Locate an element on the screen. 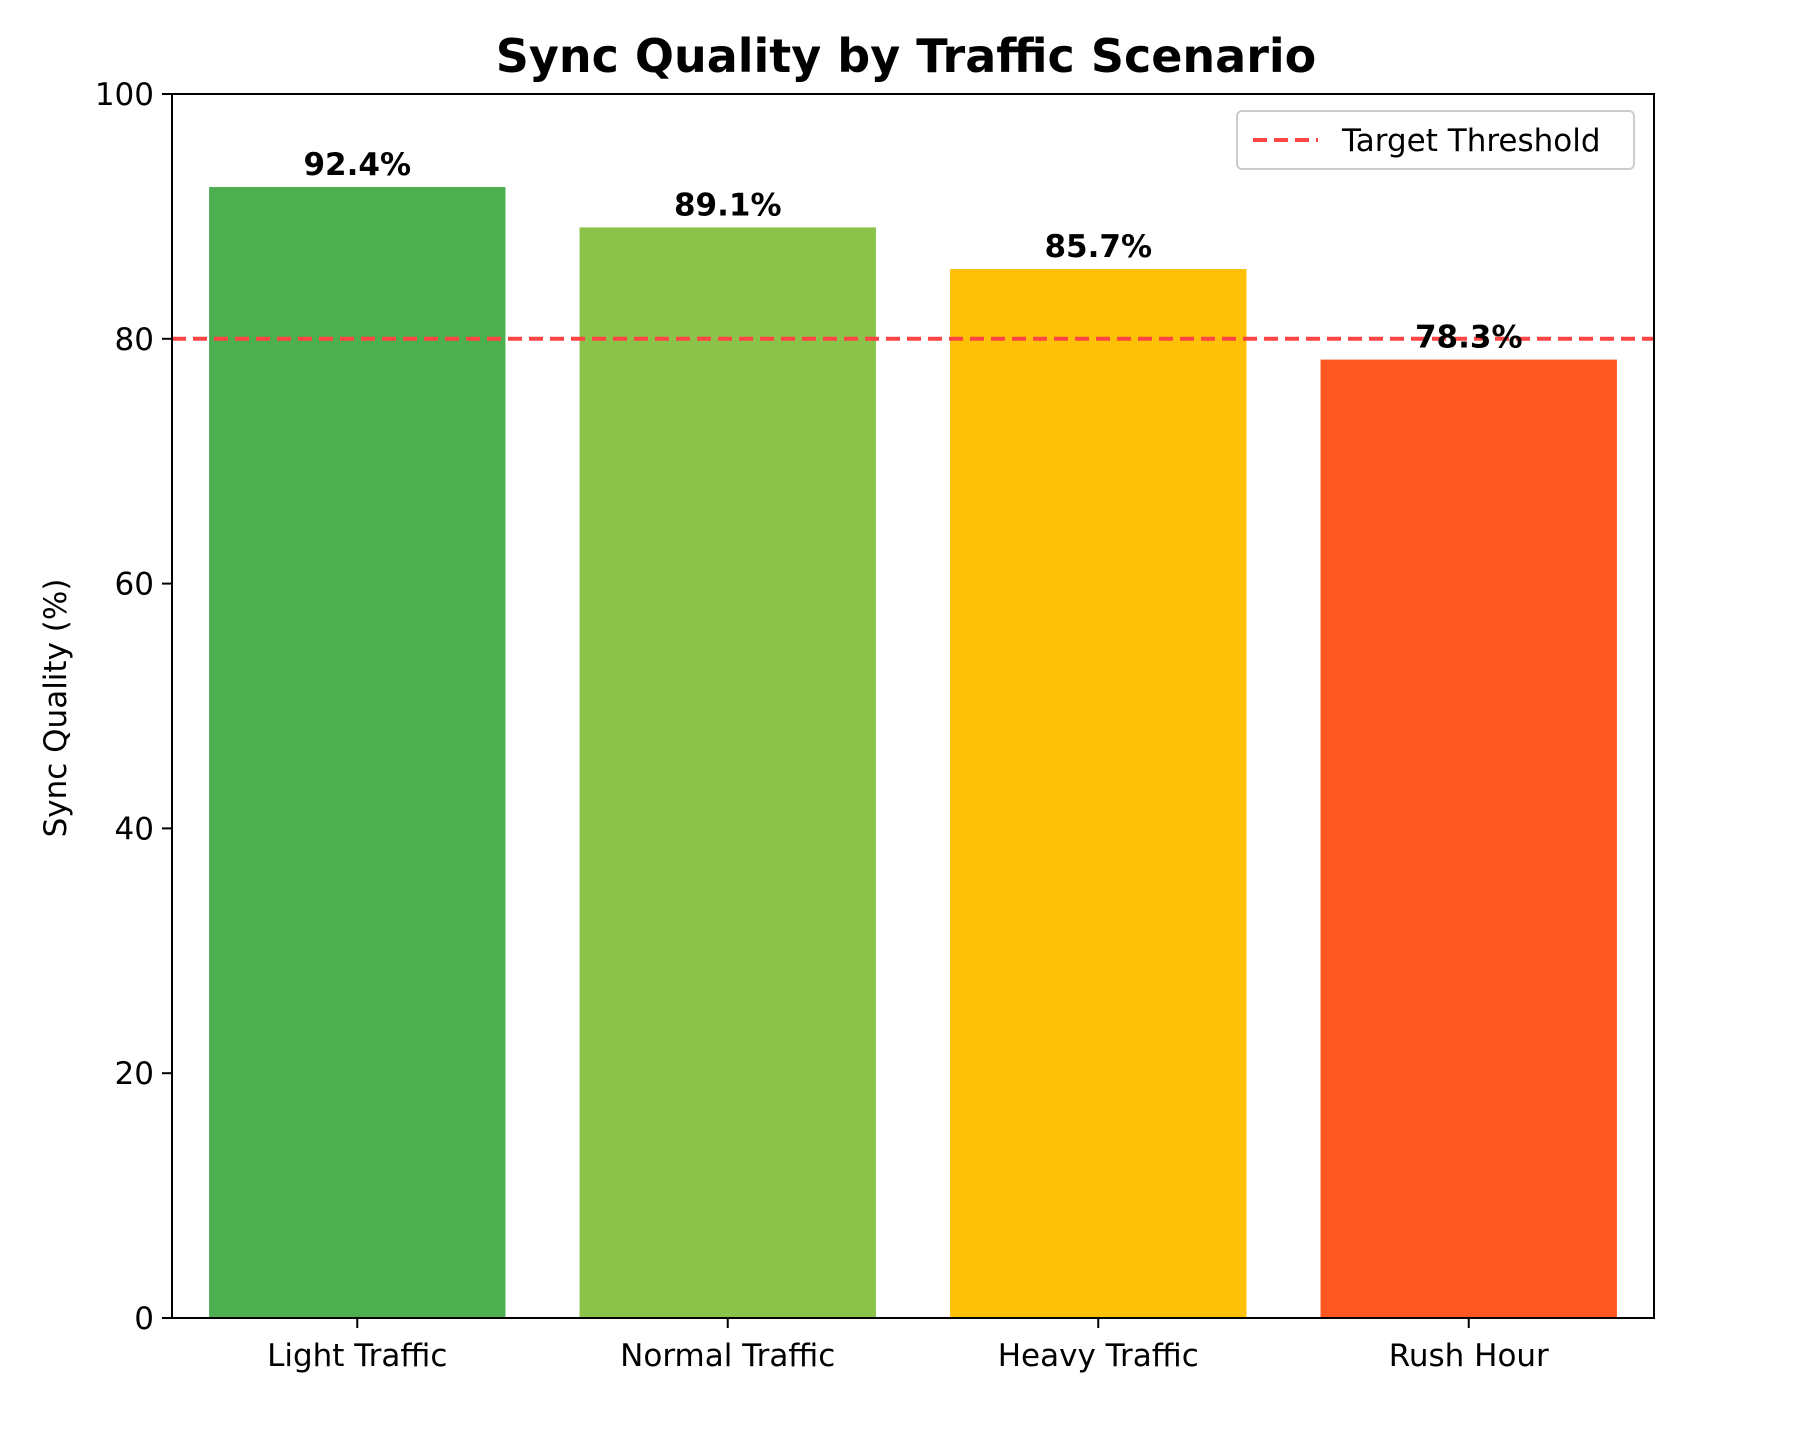 The width and height of the screenshot is (1799, 1446). y-tick-label-20: 20 is located at coordinates (134, 1074).